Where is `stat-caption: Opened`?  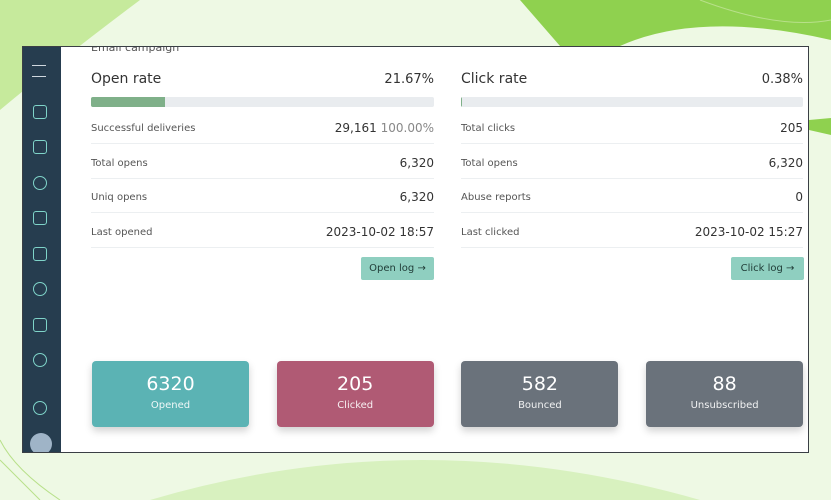
stat-caption: Opened is located at coordinates (170, 405).